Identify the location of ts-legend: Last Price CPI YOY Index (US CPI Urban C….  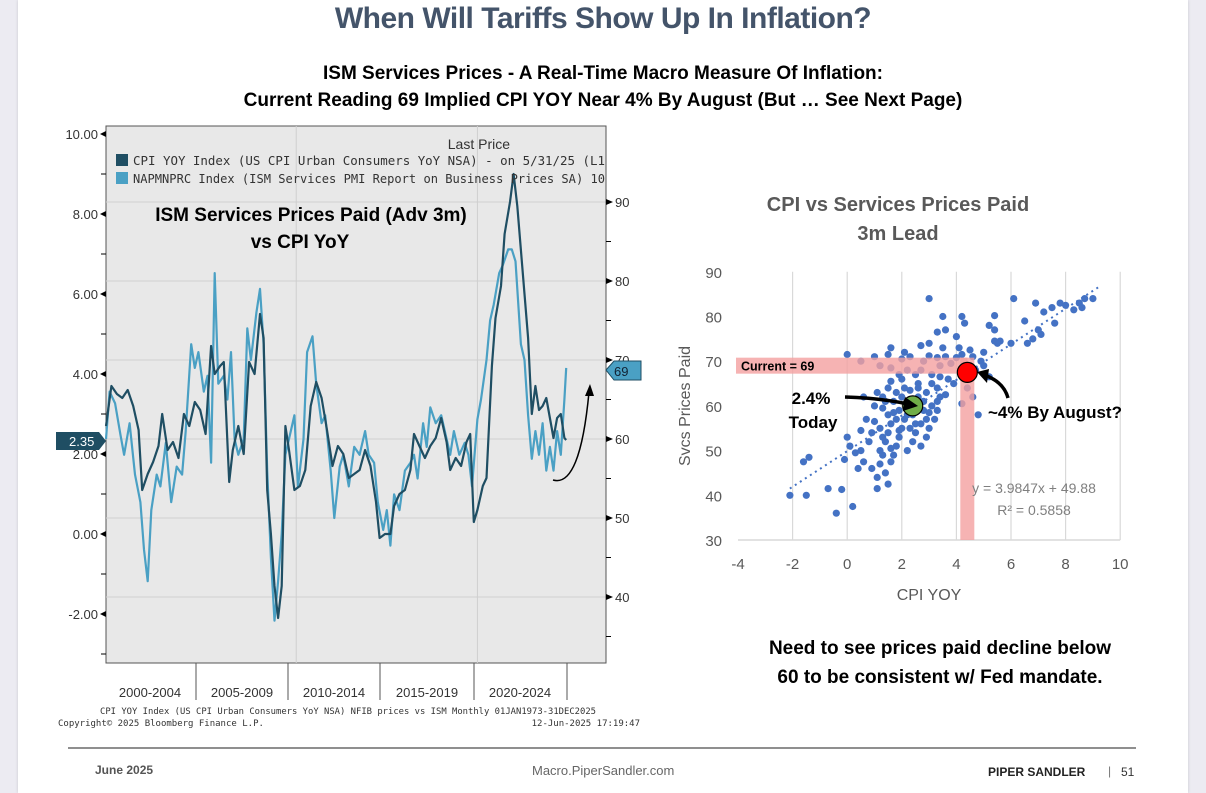
(360, 161).